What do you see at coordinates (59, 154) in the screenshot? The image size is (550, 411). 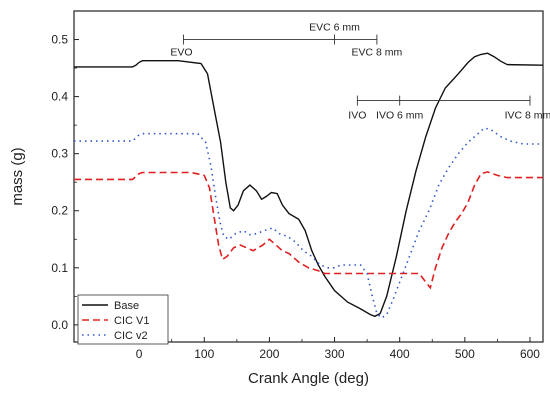 I see `y-tick-label: 0.3` at bounding box center [59, 154].